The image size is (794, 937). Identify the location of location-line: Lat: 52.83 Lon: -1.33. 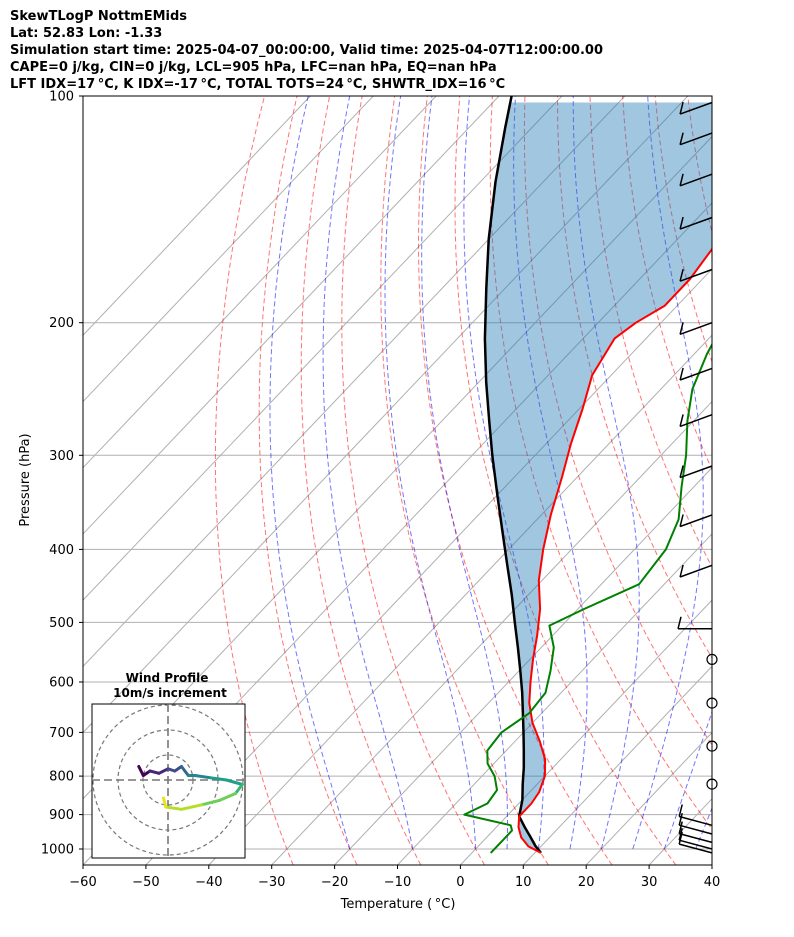
(86, 33).